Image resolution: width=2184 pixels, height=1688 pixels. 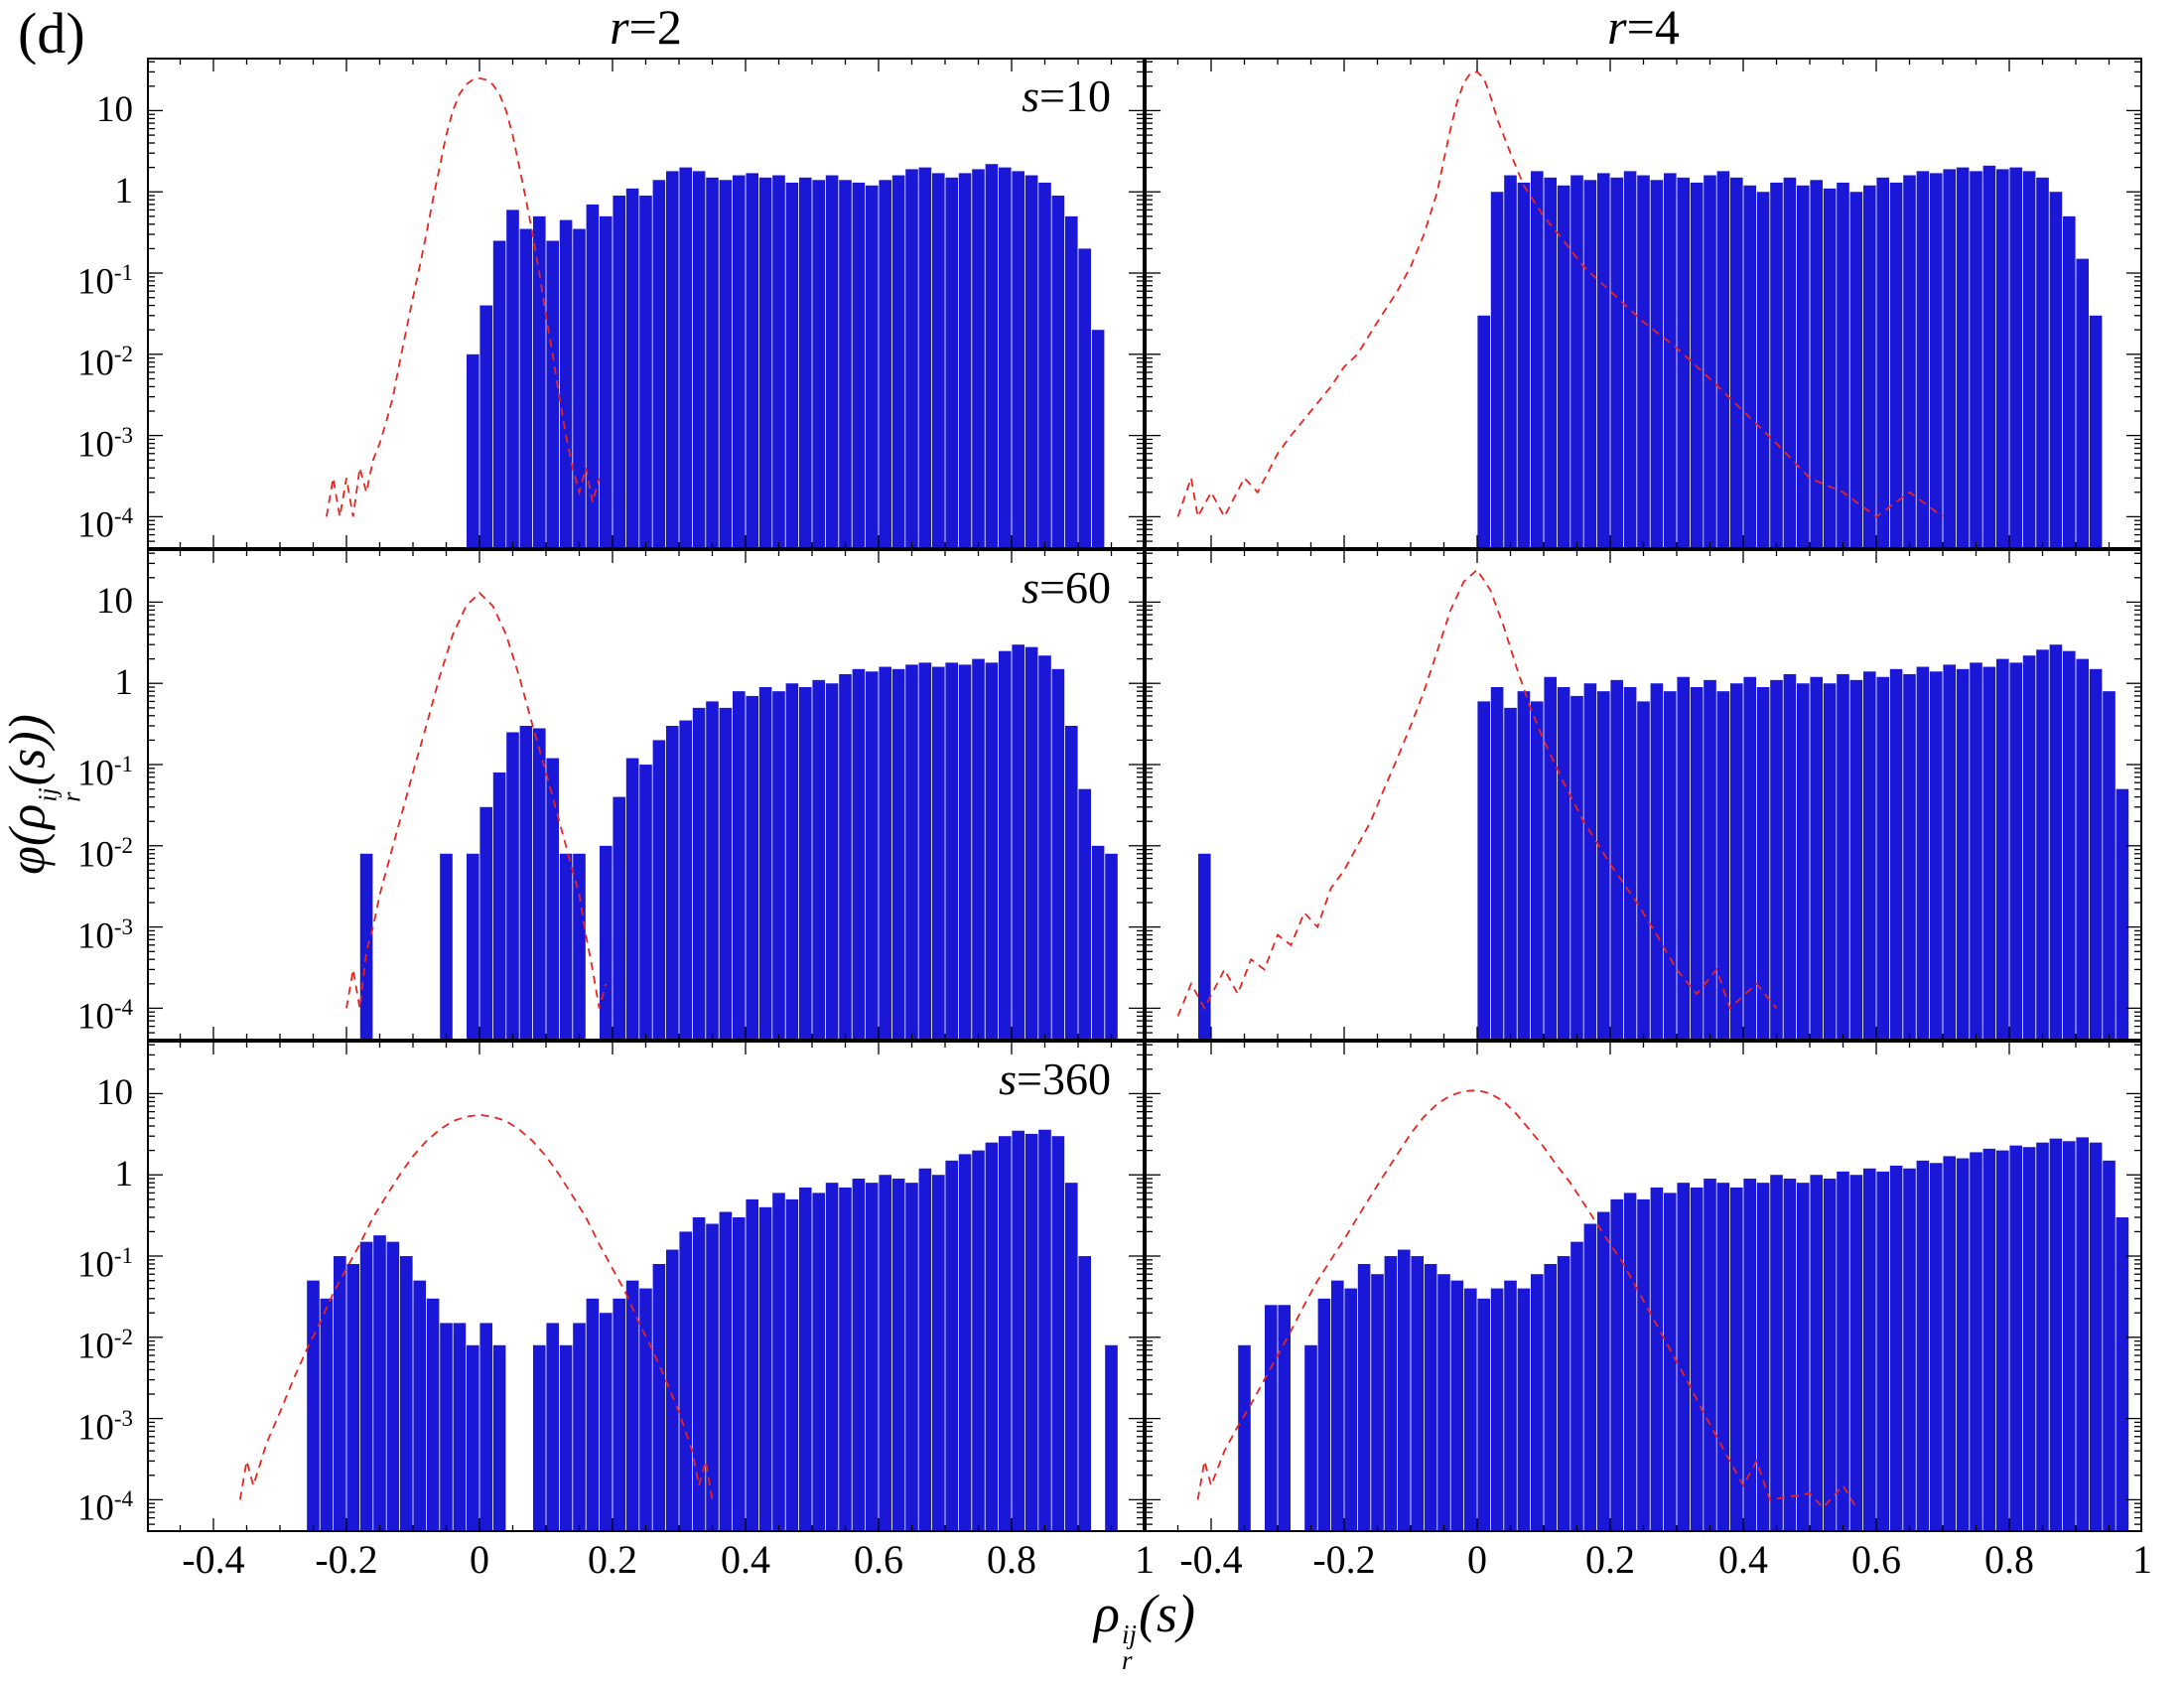 I want to click on panel-r2-s10, so click(x=646, y=303).